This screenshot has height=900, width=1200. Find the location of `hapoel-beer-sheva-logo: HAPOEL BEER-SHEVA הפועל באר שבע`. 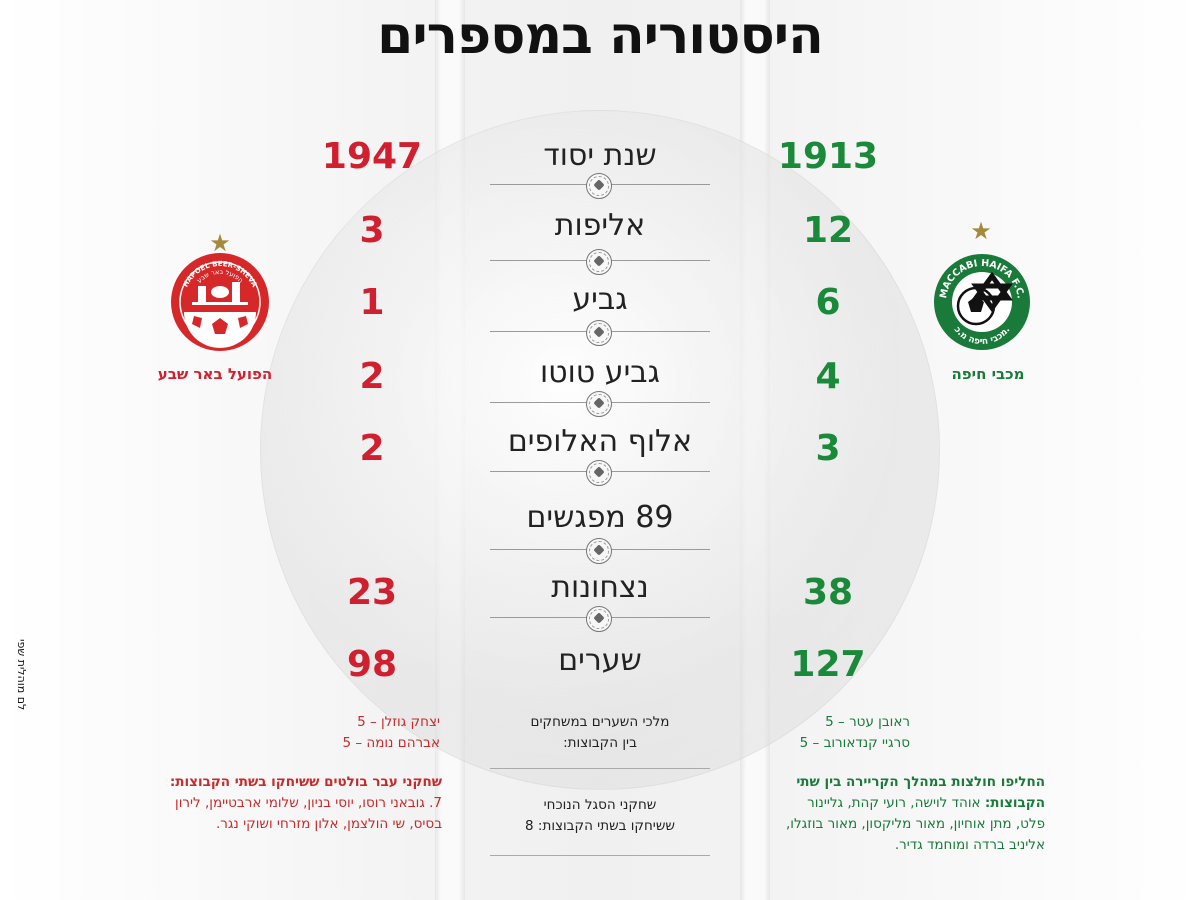

hapoel-beer-sheva-logo: HAPOEL BEER-SHEVA הפועל באר שבע is located at coordinates (220, 302).